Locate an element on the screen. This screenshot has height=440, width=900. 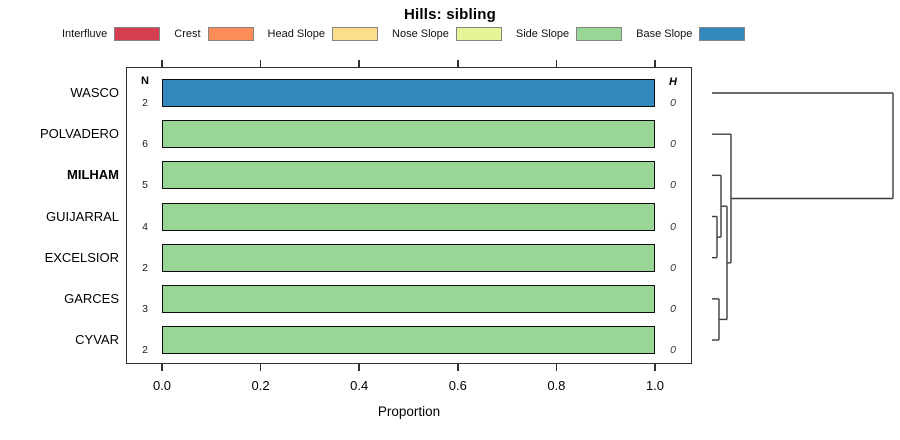
legend-label: Side Slope is located at coordinates (542, 34).